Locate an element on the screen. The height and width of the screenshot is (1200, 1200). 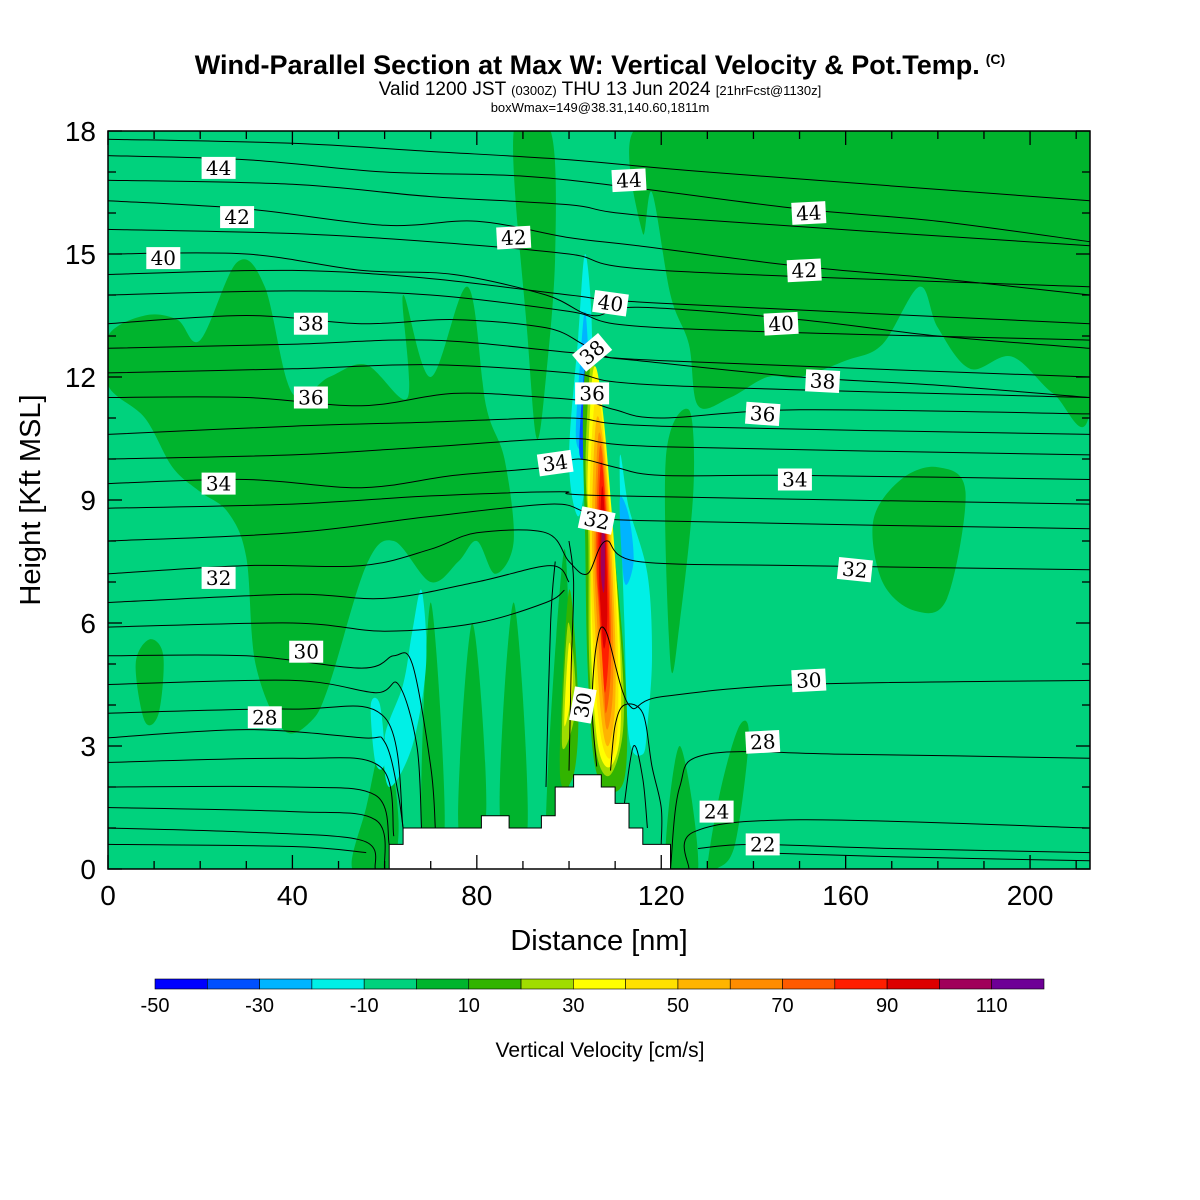
terrain-profile is located at coordinates (599, 822).